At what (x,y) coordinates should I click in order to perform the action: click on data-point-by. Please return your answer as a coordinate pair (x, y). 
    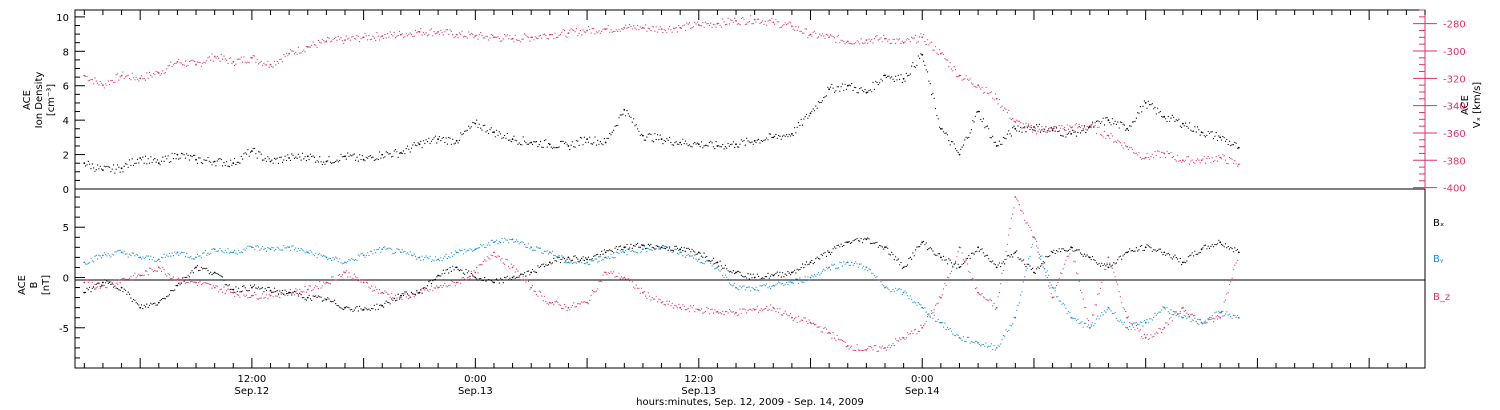
    Looking at the image, I should click on (233, 252).